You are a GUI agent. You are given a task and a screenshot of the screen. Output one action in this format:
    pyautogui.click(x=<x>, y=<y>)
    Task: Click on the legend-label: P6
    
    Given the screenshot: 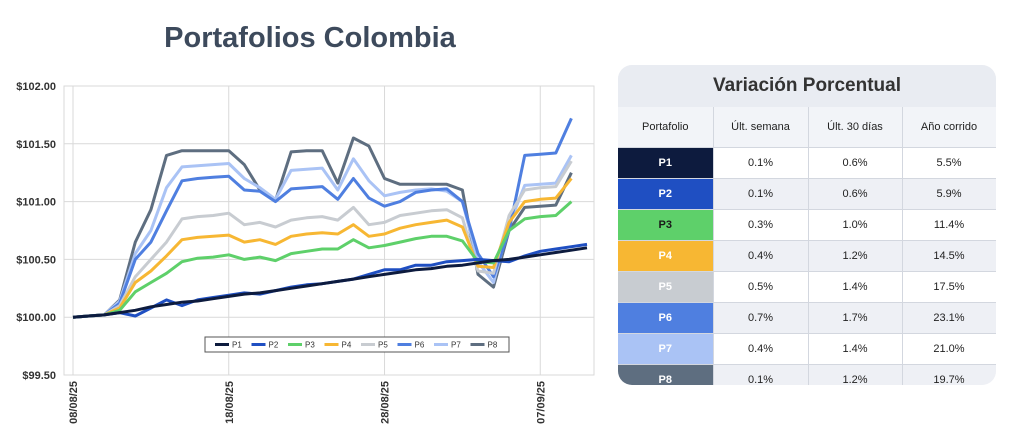 What is the action you would take?
    pyautogui.click(x=420, y=345)
    